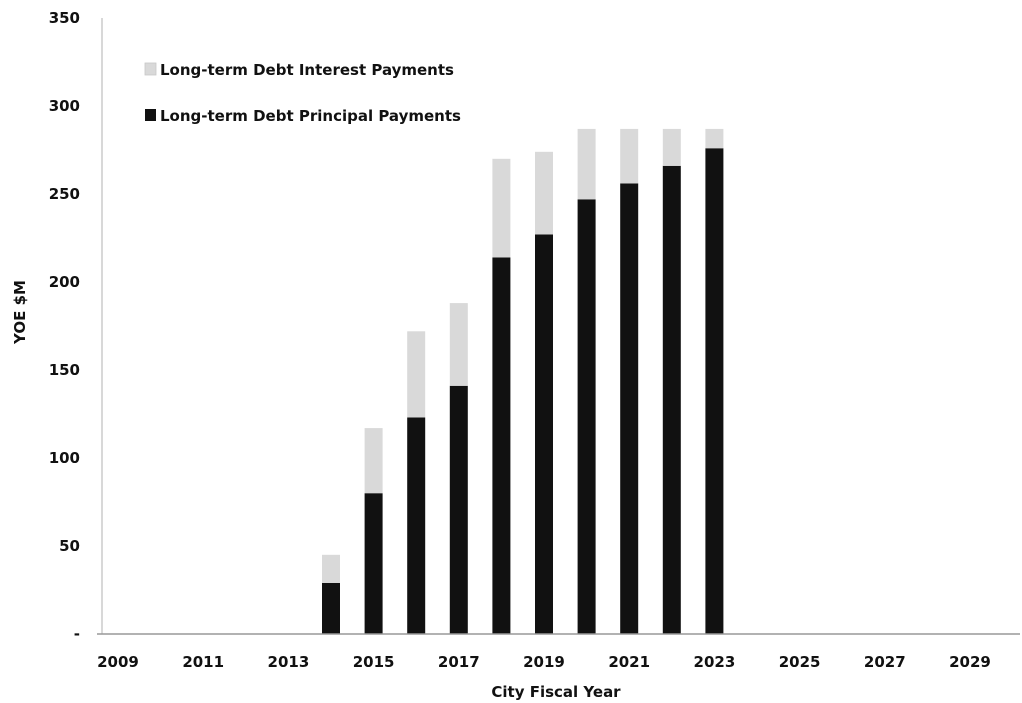 This screenshot has height=703, width=1022. I want to click on x-tick-label: 2029, so click(970, 662).